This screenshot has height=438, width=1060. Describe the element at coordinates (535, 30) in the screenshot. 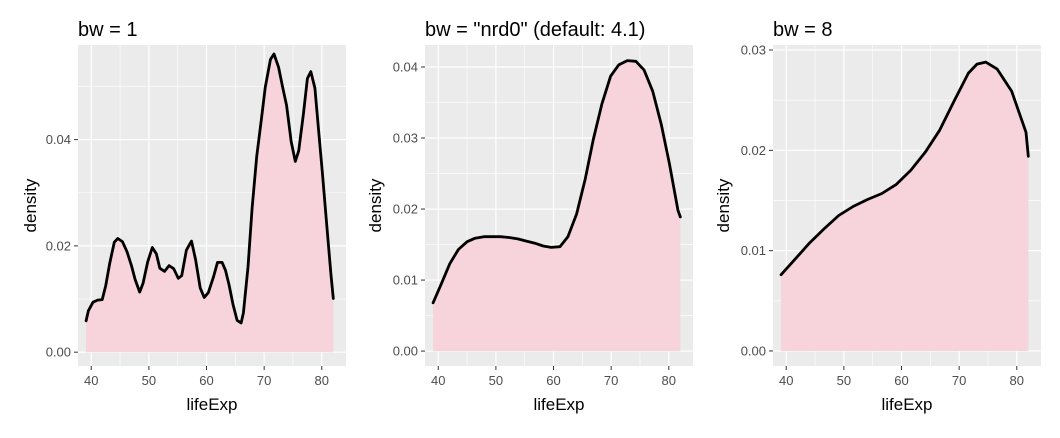

I see `panel-title: bw = "nrd0" (default: 4.1)` at that location.